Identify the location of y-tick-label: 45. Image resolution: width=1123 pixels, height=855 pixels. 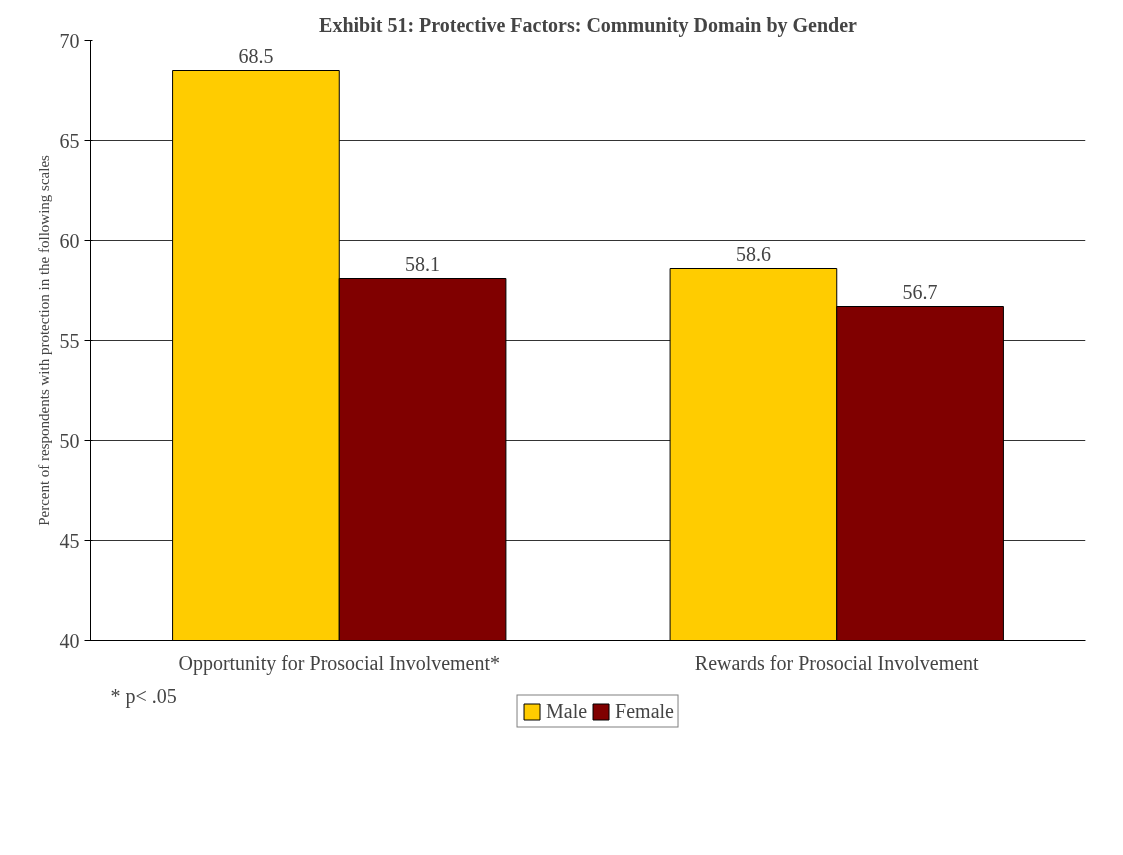
(69, 540).